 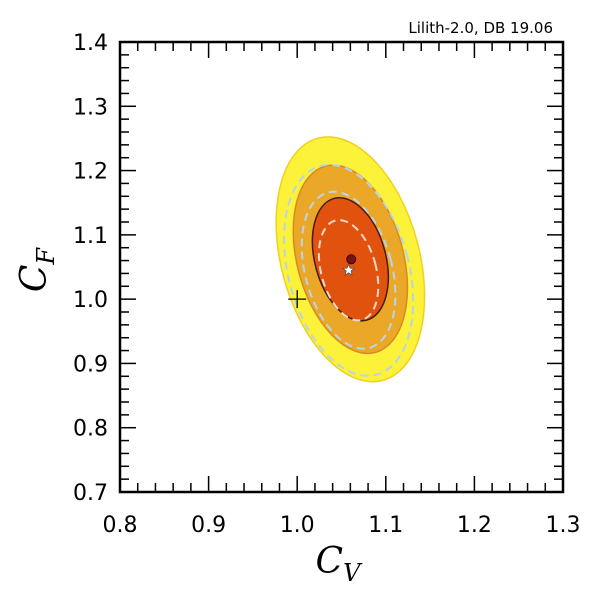 I want to click on x-tick-label: 0.8, so click(x=120, y=525).